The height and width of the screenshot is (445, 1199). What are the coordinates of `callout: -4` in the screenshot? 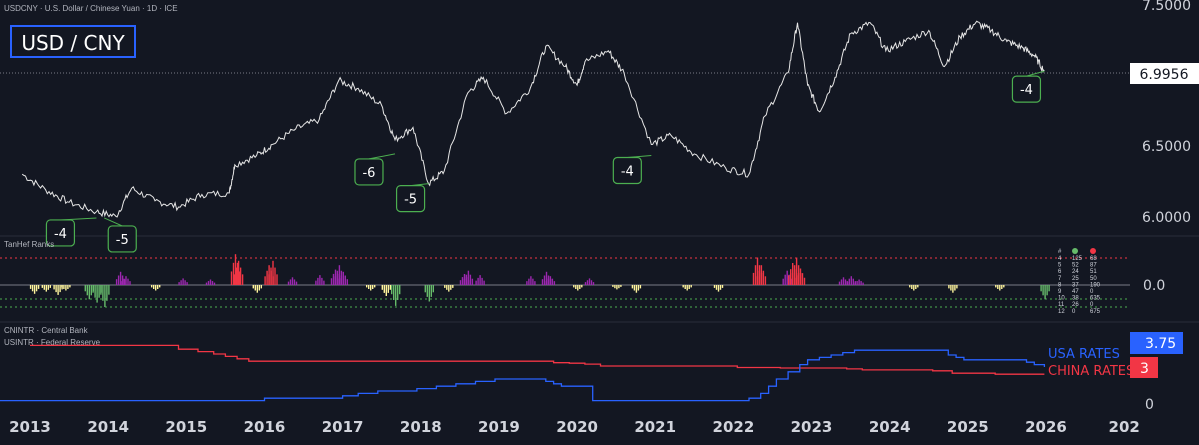 It's located at (71, 232).